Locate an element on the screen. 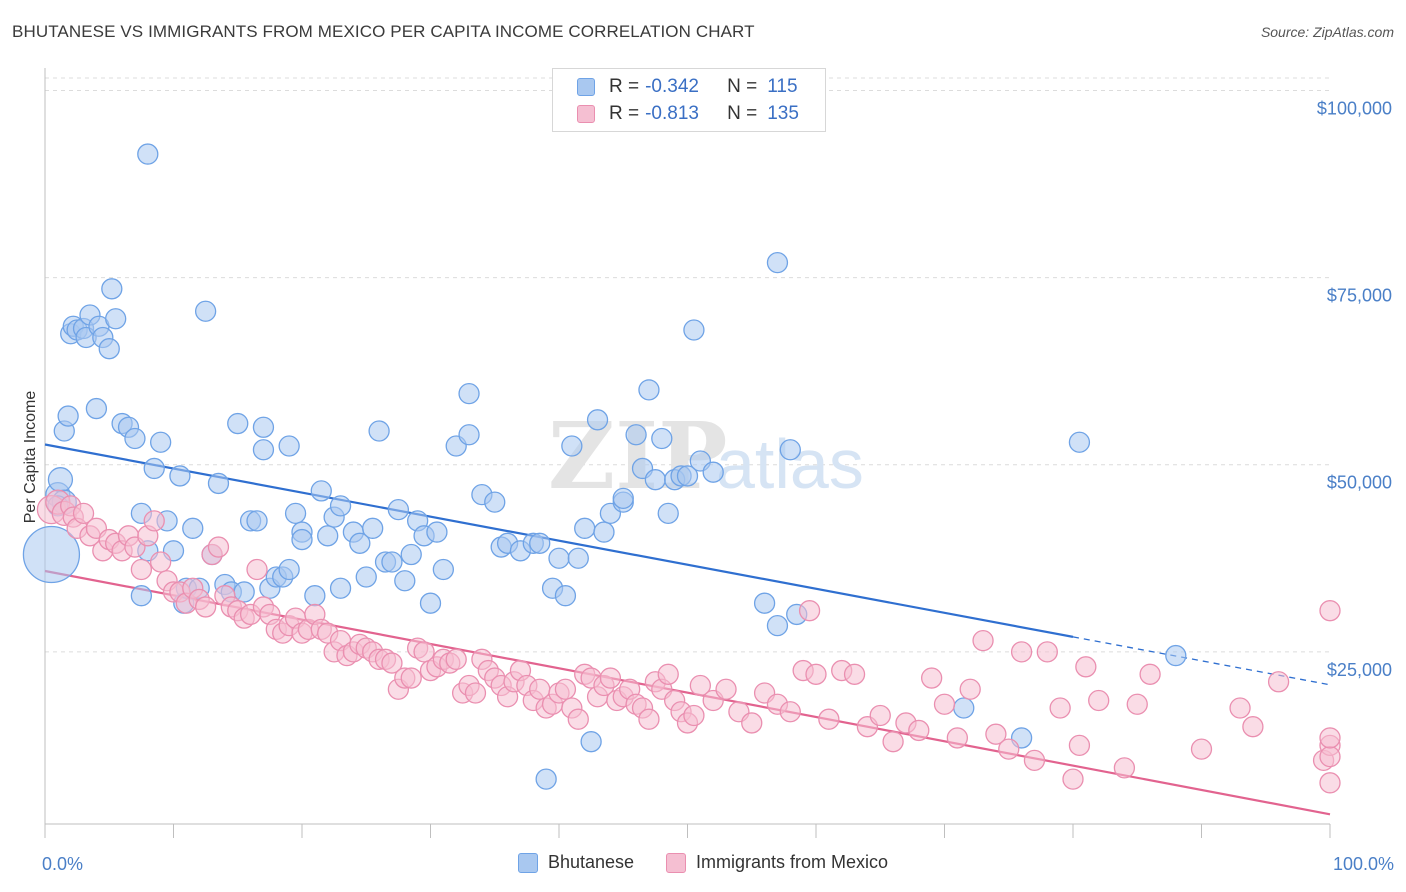 The height and width of the screenshot is (892, 1406). trend-line-bhutanese-extension is located at coordinates (1201, 661).